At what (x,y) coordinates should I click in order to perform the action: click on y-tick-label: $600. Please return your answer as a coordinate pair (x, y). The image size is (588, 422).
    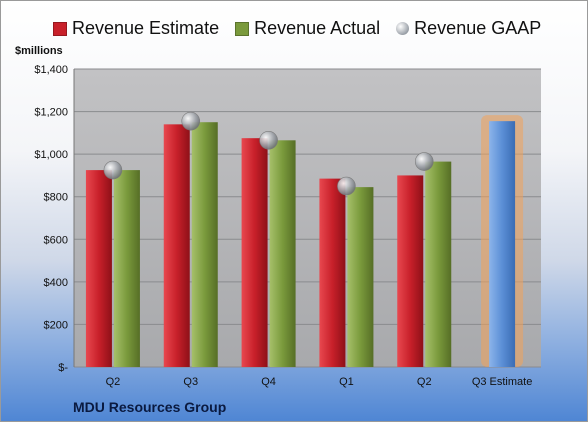
    Looking at the image, I should click on (56, 240).